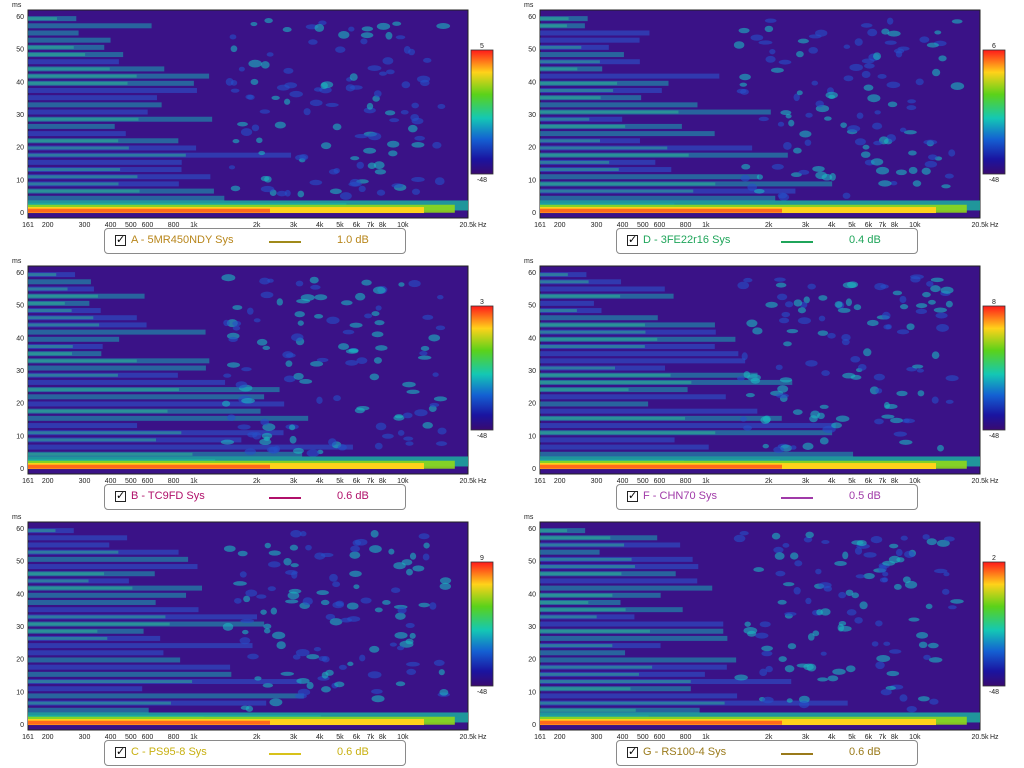  I want to click on colorbar-max-label: 5, so click(482, 46).